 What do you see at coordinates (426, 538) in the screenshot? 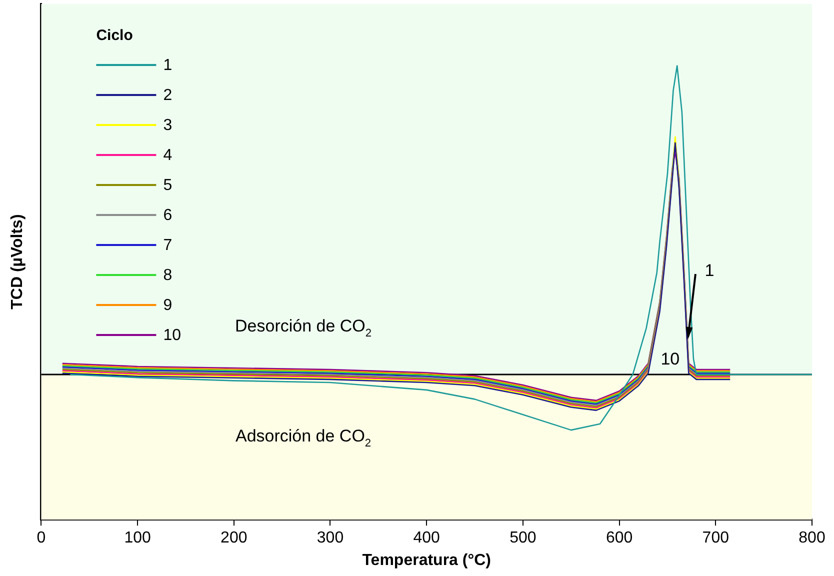
I see `x-tick-label: 400` at bounding box center [426, 538].